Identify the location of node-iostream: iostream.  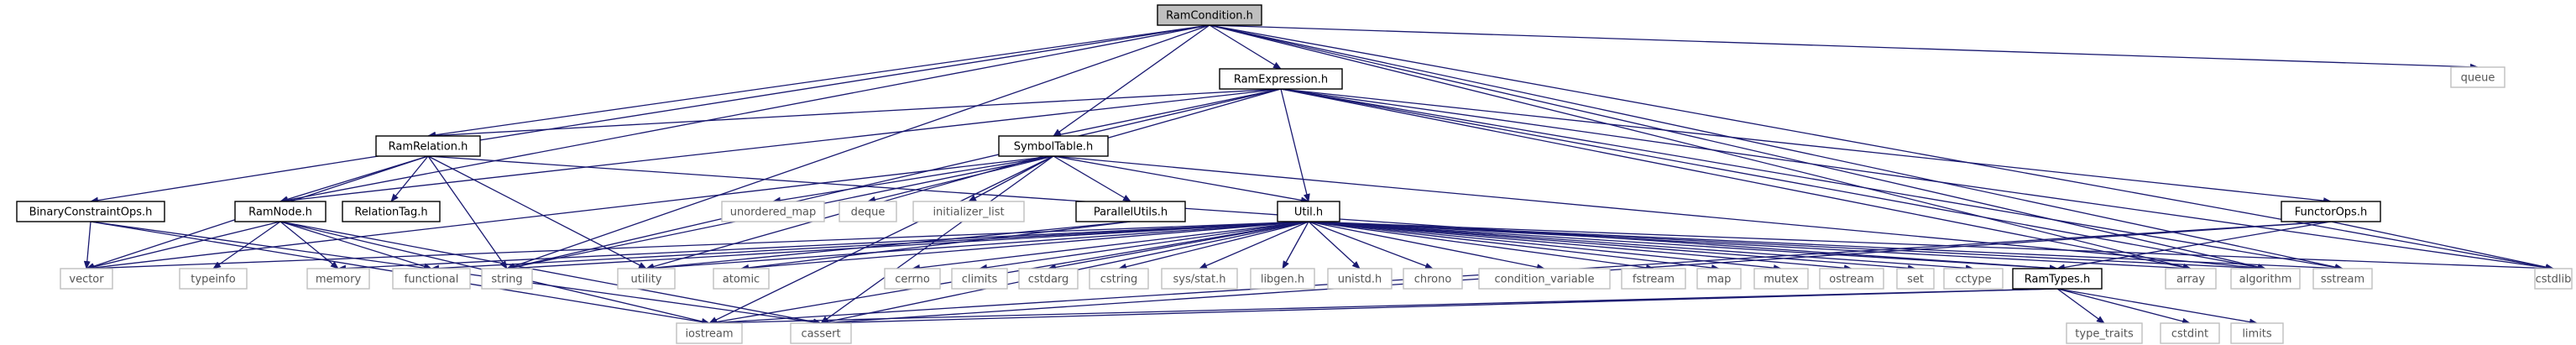
(709, 333).